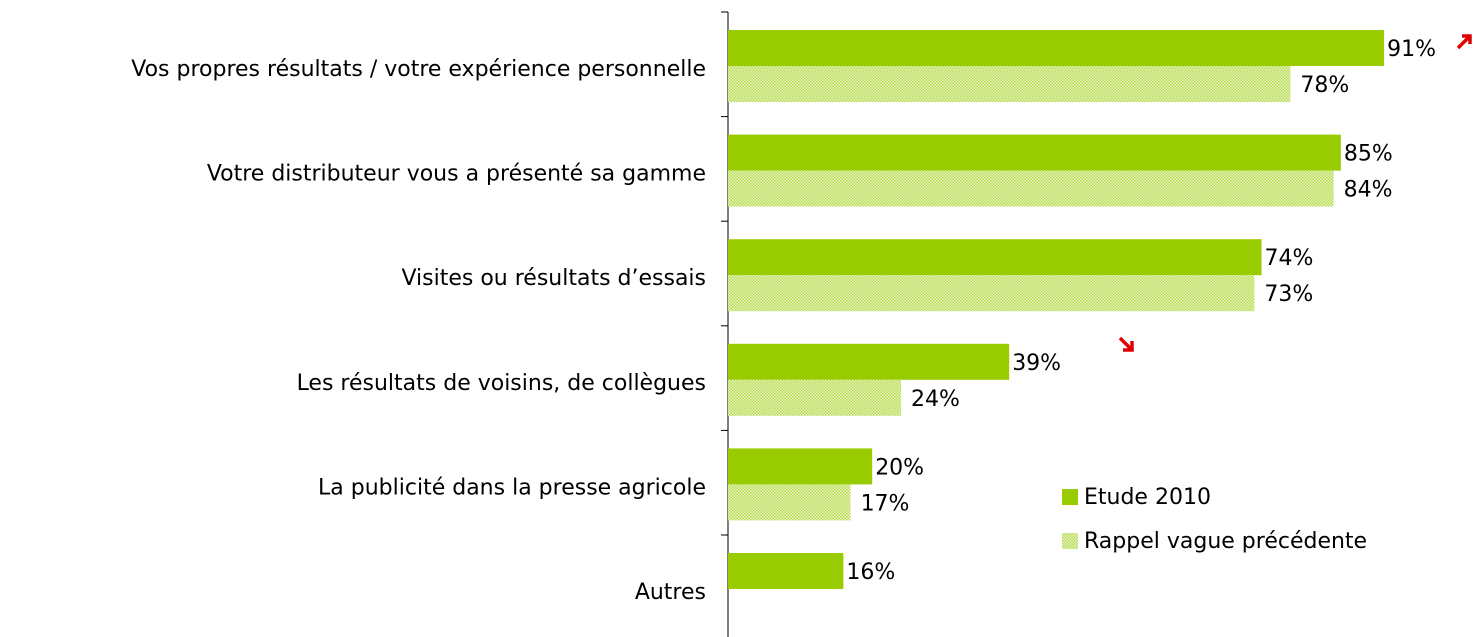 The height and width of the screenshot is (637, 1475). Describe the element at coordinates (670, 592) in the screenshot. I see `category-label: Autres` at that location.